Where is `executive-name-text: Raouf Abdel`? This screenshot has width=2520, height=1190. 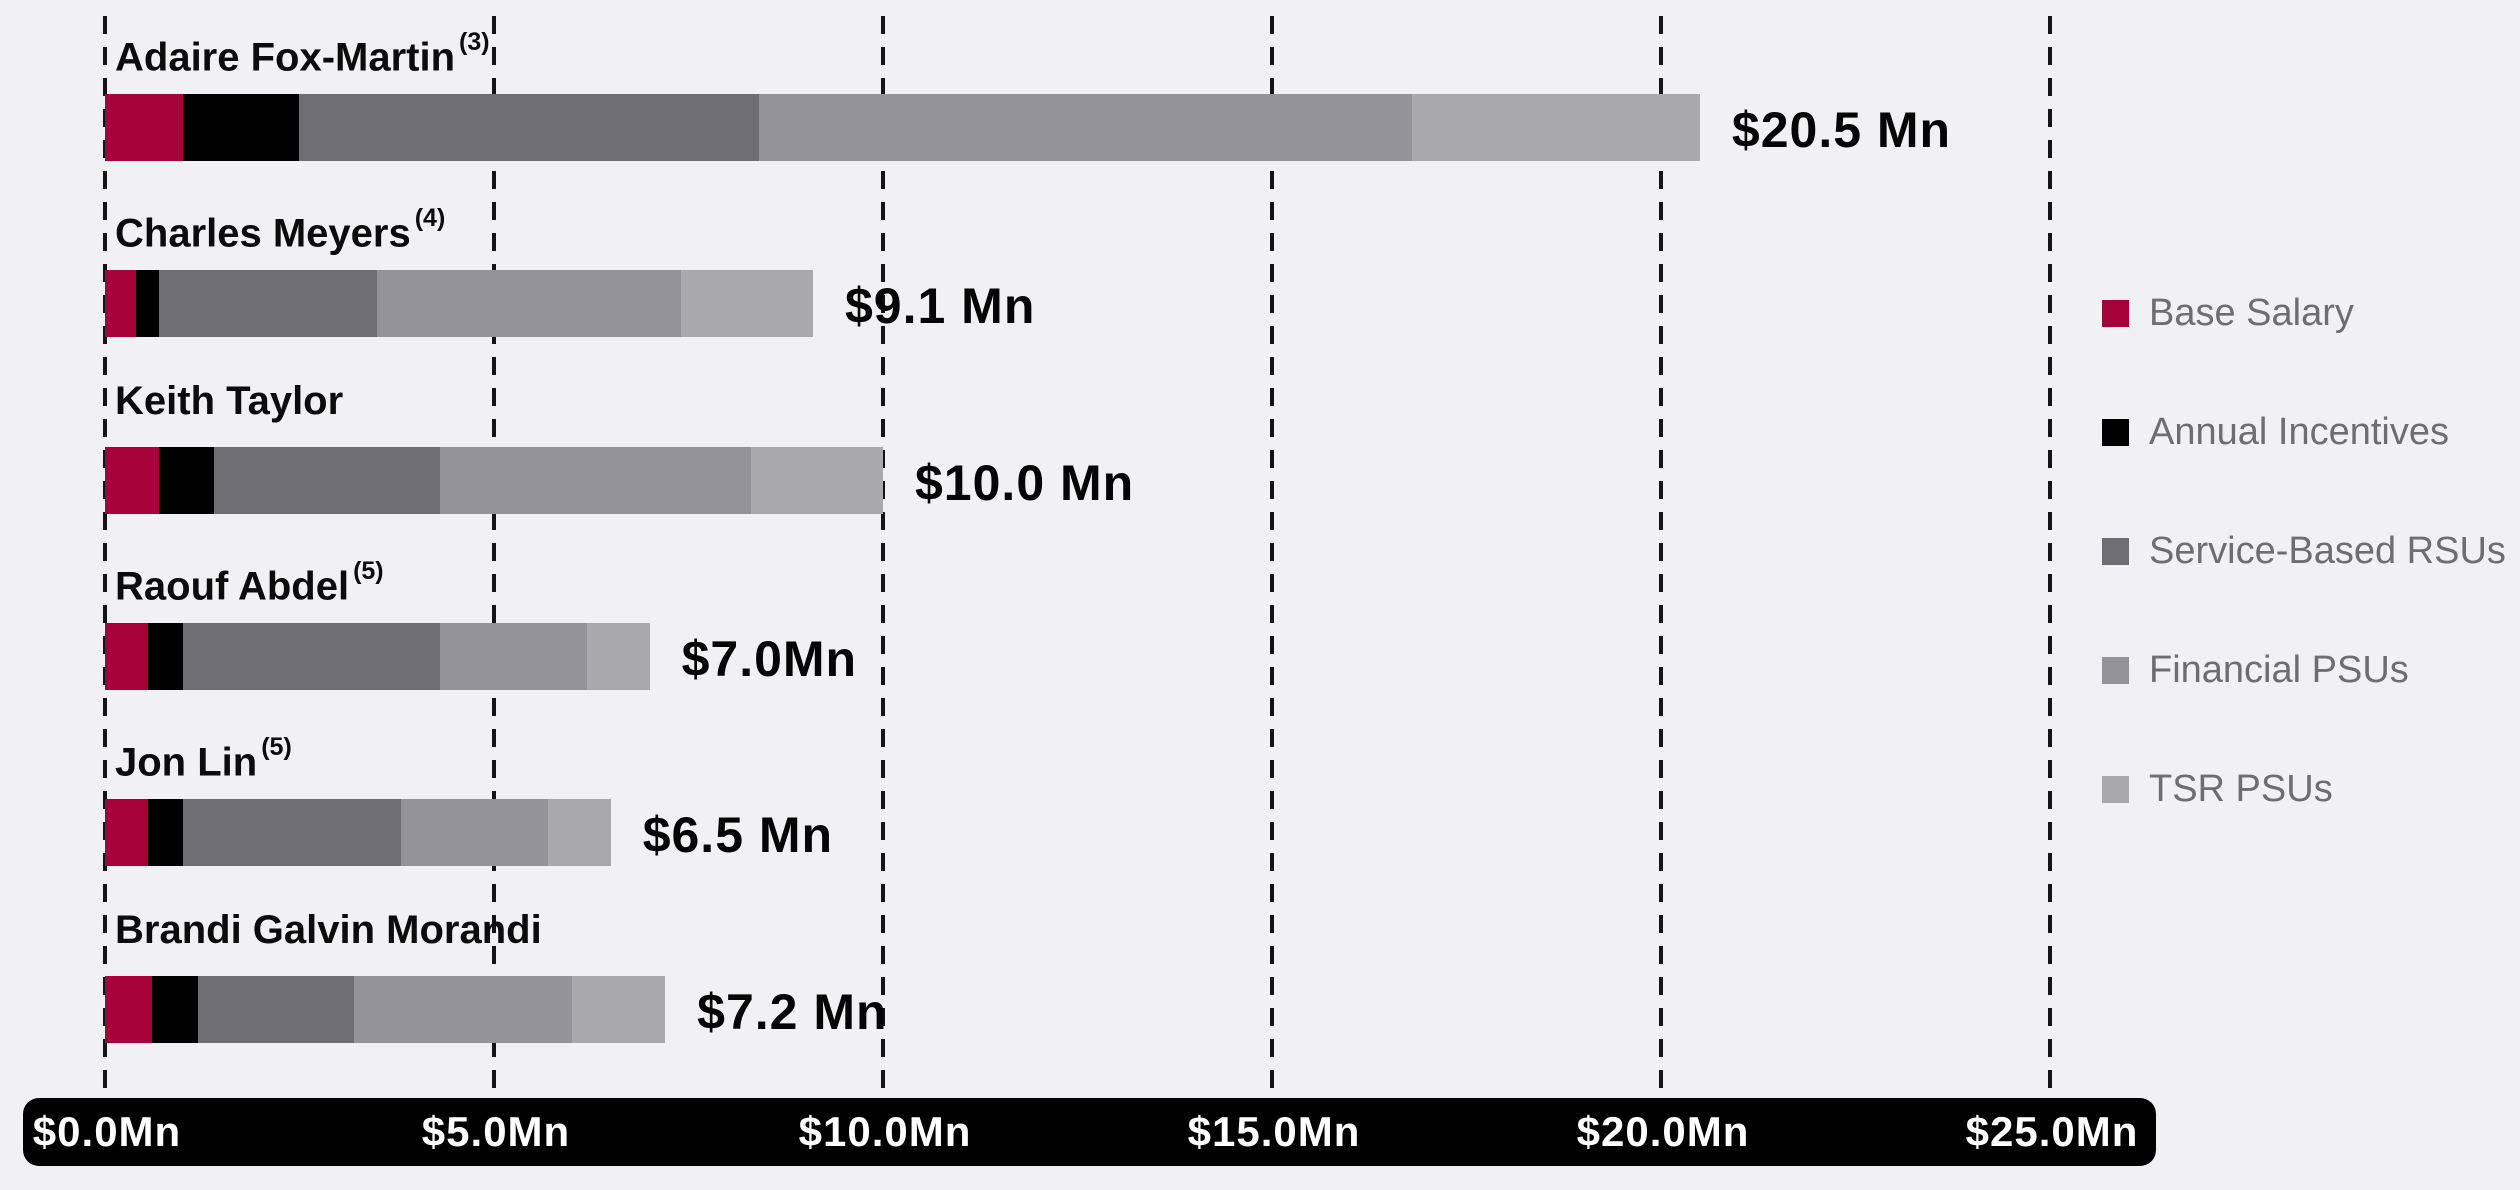 executive-name-text: Raouf Abdel is located at coordinates (232, 586).